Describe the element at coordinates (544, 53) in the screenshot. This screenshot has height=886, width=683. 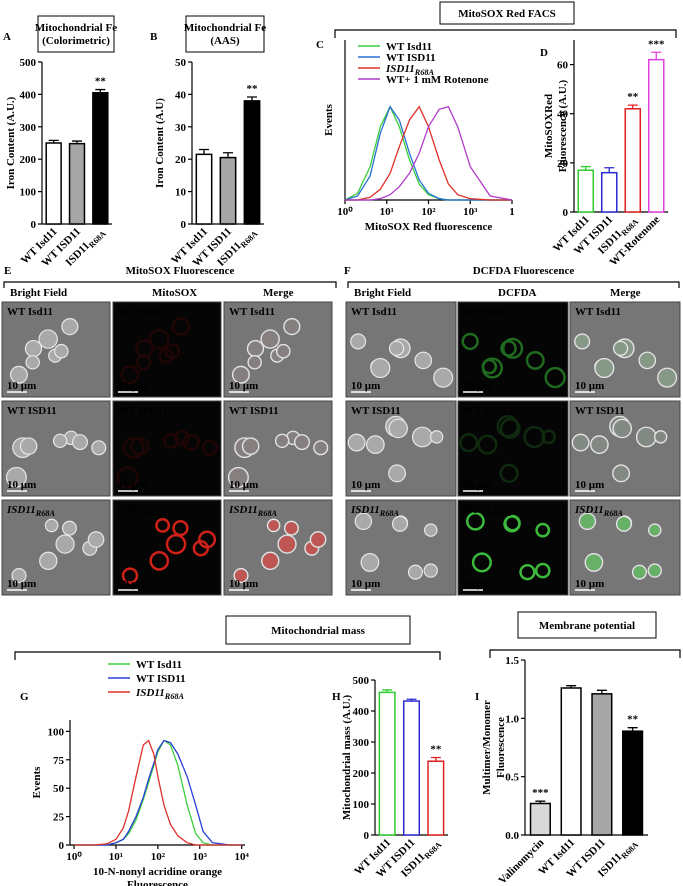
I see `panel-letter: D` at that location.